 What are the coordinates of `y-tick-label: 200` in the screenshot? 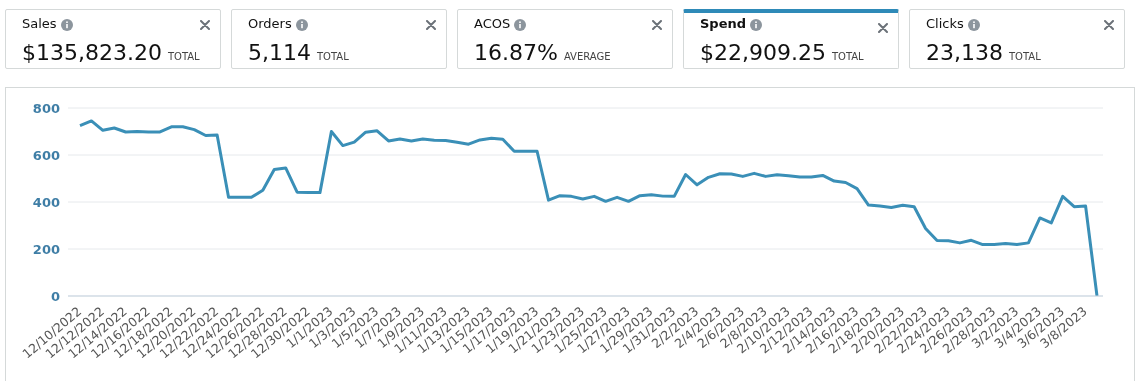 It's located at (46, 249).